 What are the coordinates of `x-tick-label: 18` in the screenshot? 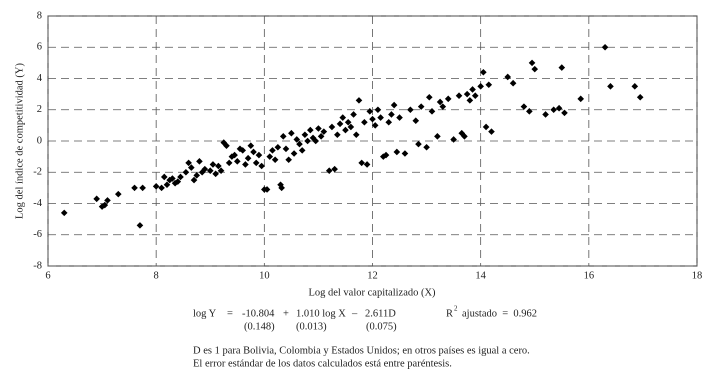 It's located at (697, 275).